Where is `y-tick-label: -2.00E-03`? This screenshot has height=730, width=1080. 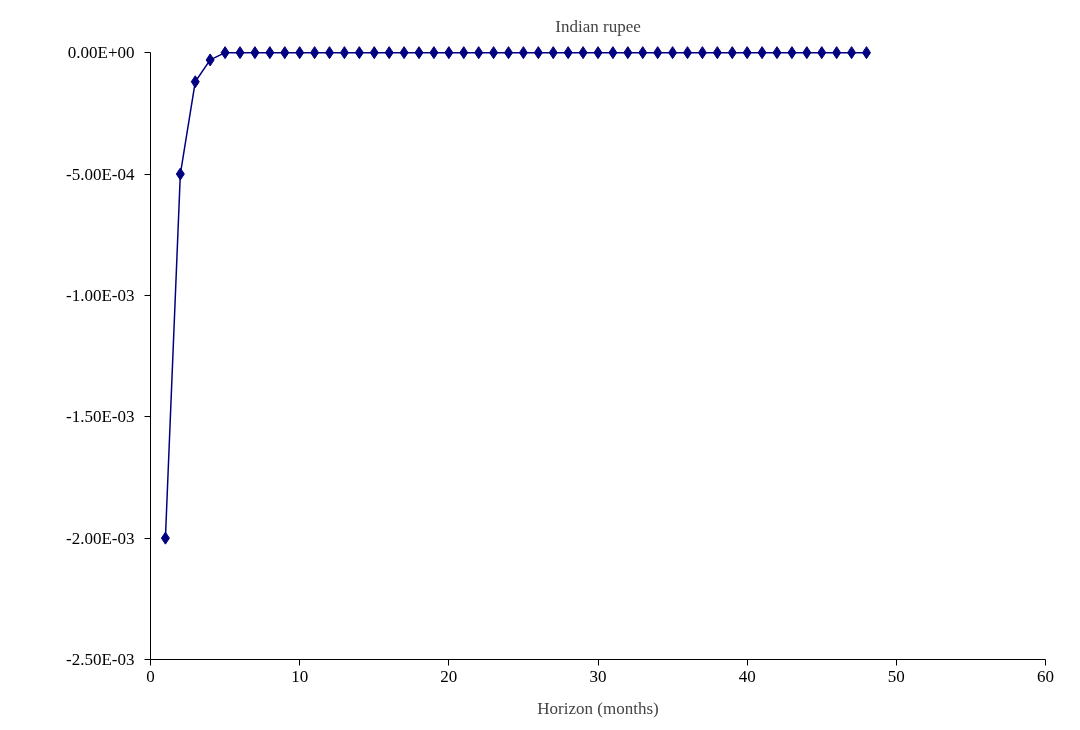
y-tick-label: -2.00E-03 is located at coordinates (100, 538).